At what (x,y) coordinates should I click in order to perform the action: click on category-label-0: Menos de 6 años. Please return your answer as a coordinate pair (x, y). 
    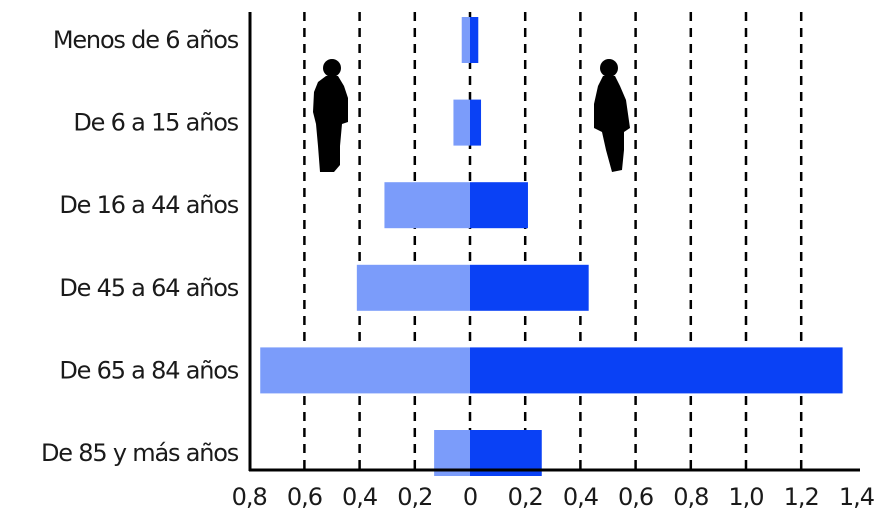
    Looking at the image, I should click on (146, 40).